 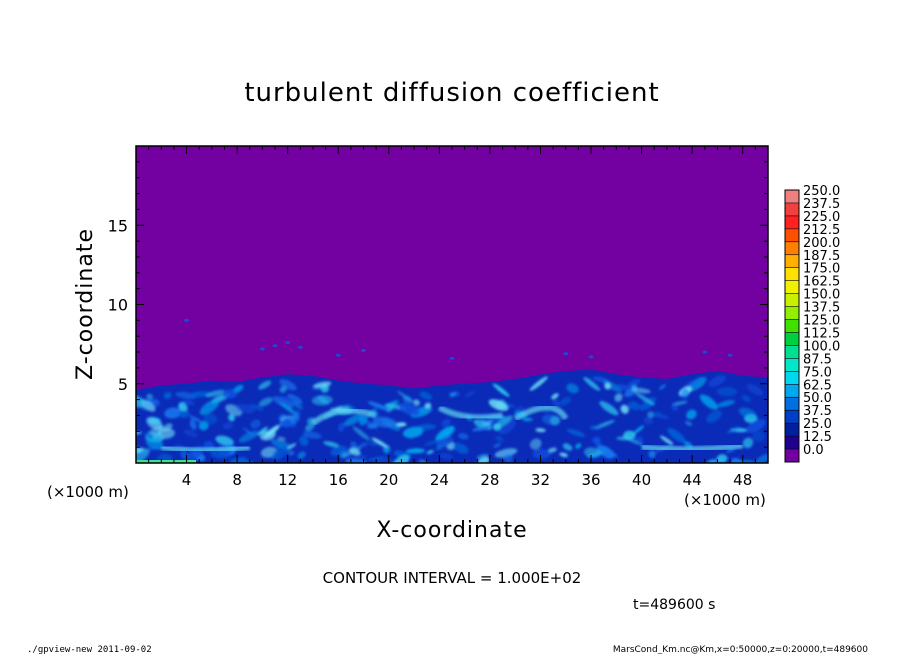 What do you see at coordinates (821, 346) in the screenshot?
I see `colorbar-label: 100.0` at bounding box center [821, 346].